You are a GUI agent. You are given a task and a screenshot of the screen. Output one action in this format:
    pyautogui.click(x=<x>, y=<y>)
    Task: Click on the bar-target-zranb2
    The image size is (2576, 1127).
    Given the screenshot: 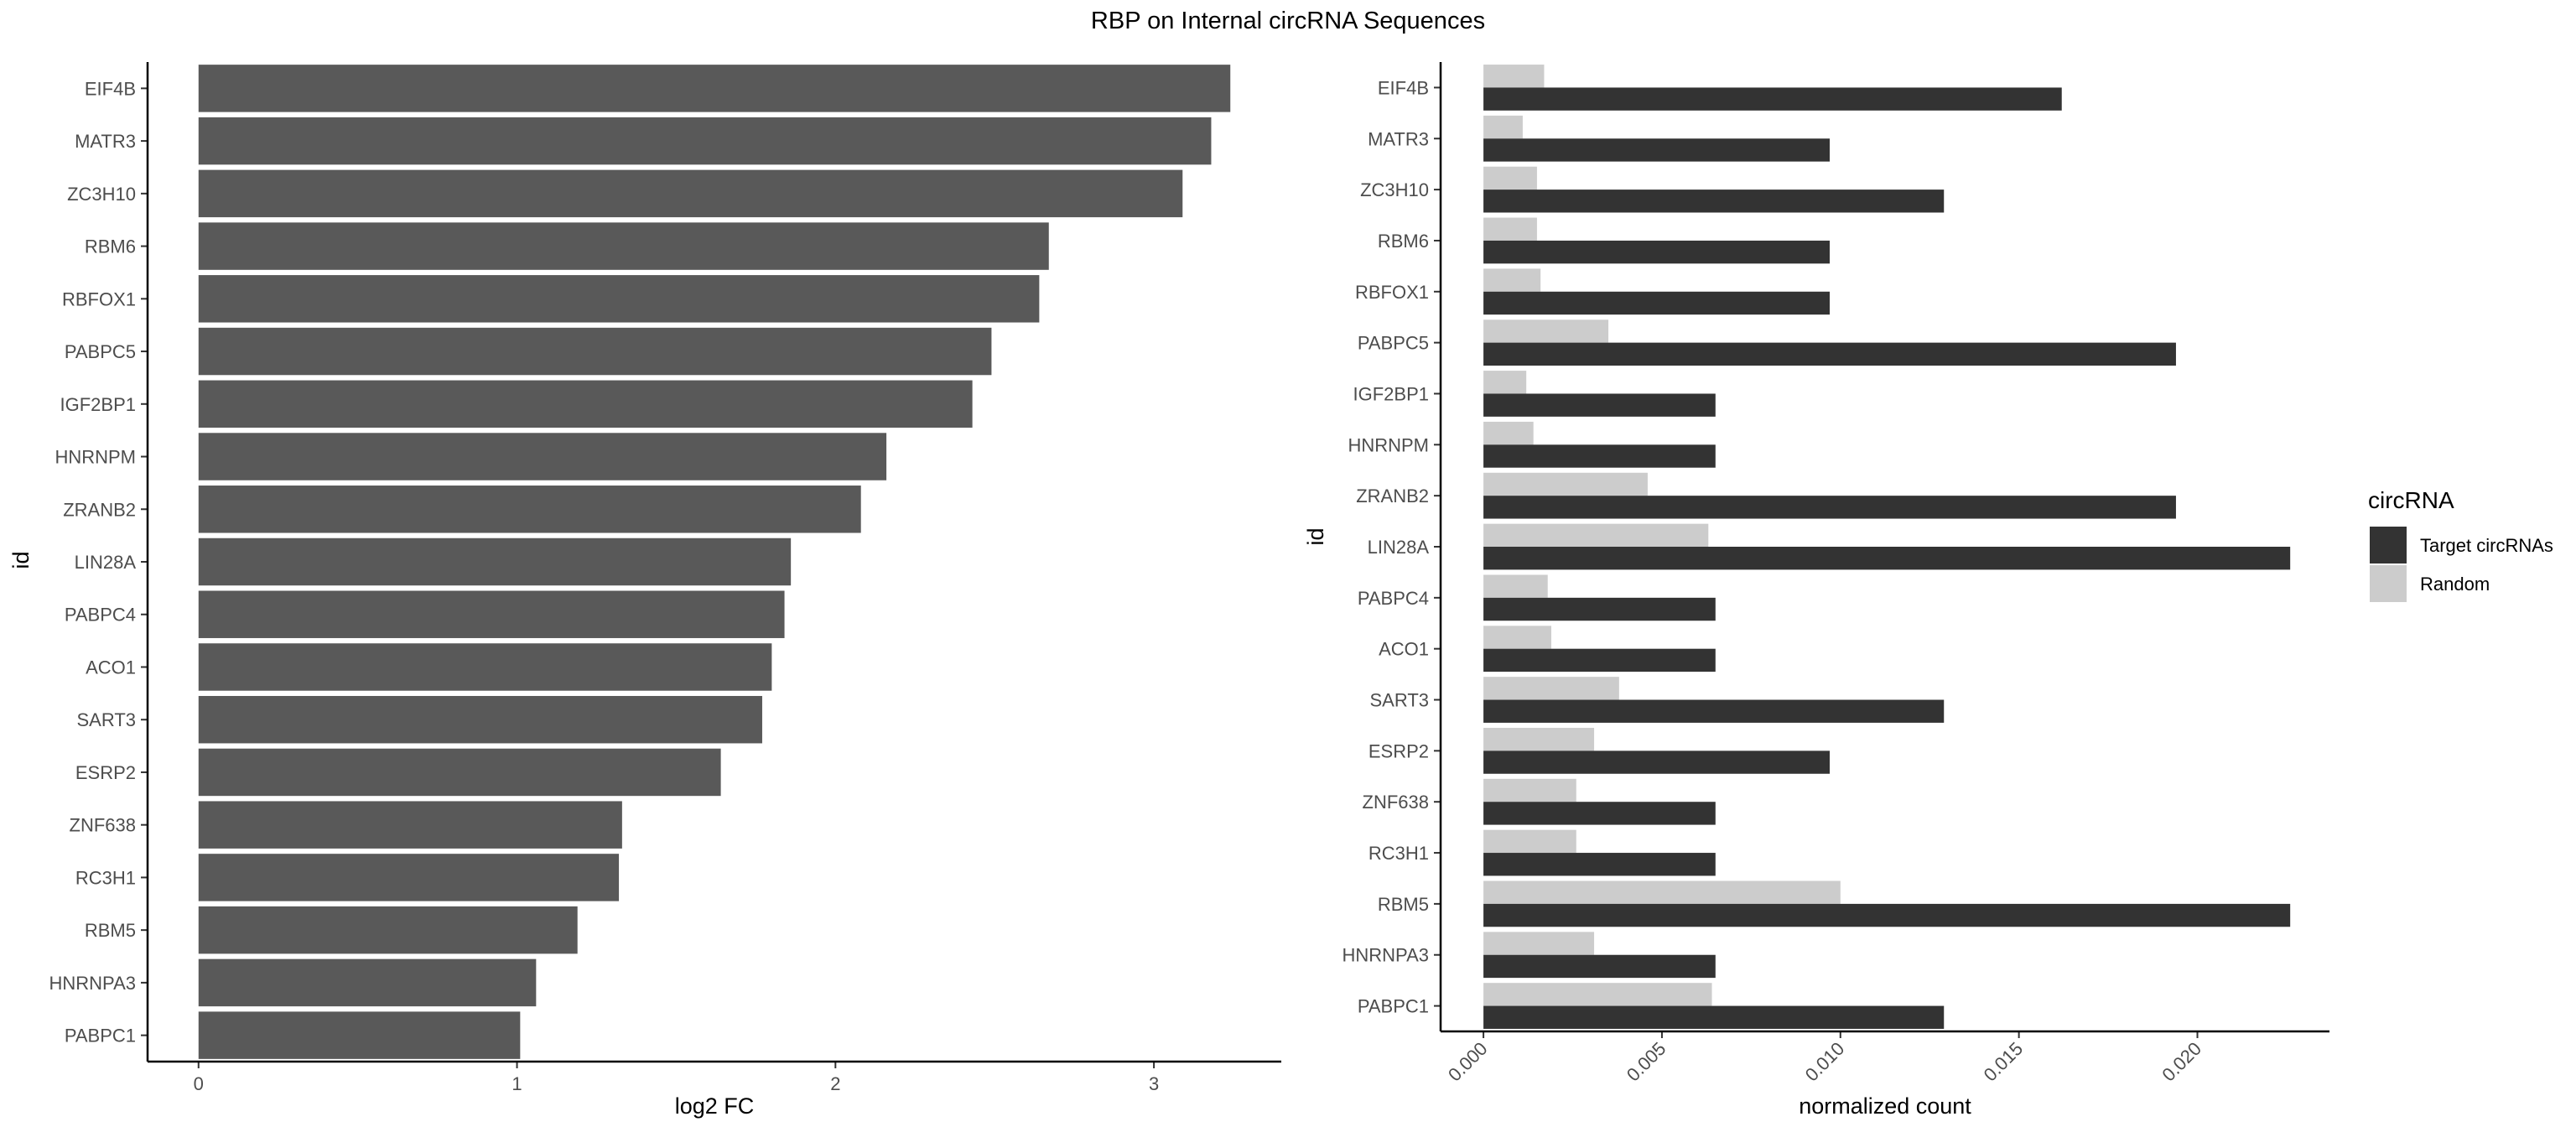 What is the action you would take?
    pyautogui.click(x=1829, y=507)
    